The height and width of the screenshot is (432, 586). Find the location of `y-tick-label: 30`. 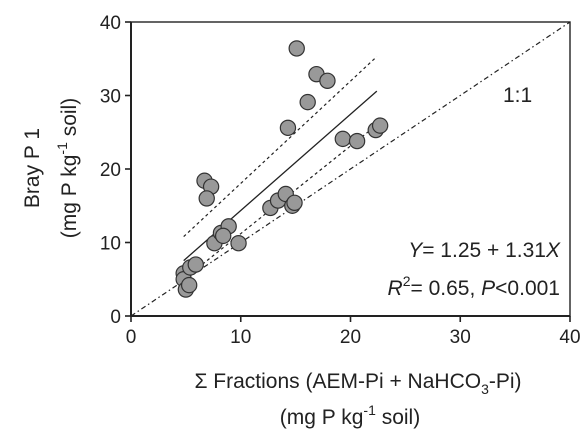

y-tick-label: 30 is located at coordinates (110, 97).